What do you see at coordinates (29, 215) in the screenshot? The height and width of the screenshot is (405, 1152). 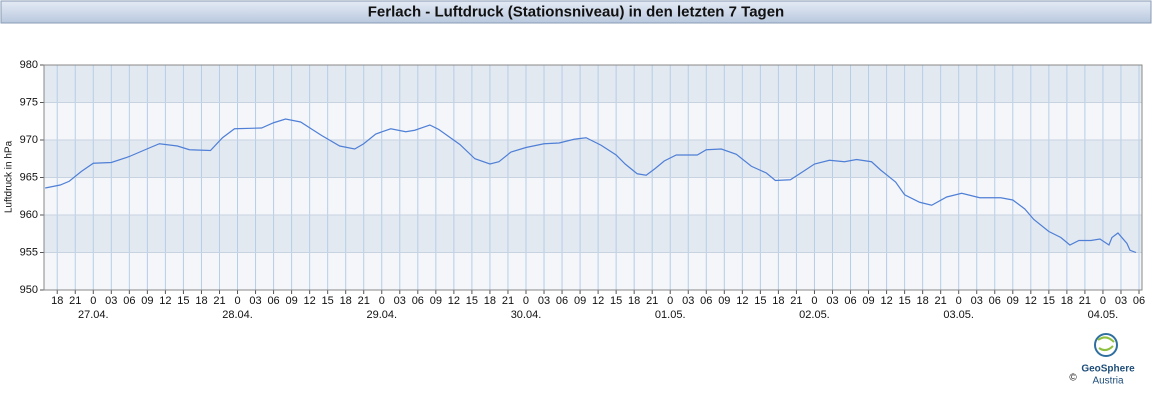 I see `y-tick-label: 960` at bounding box center [29, 215].